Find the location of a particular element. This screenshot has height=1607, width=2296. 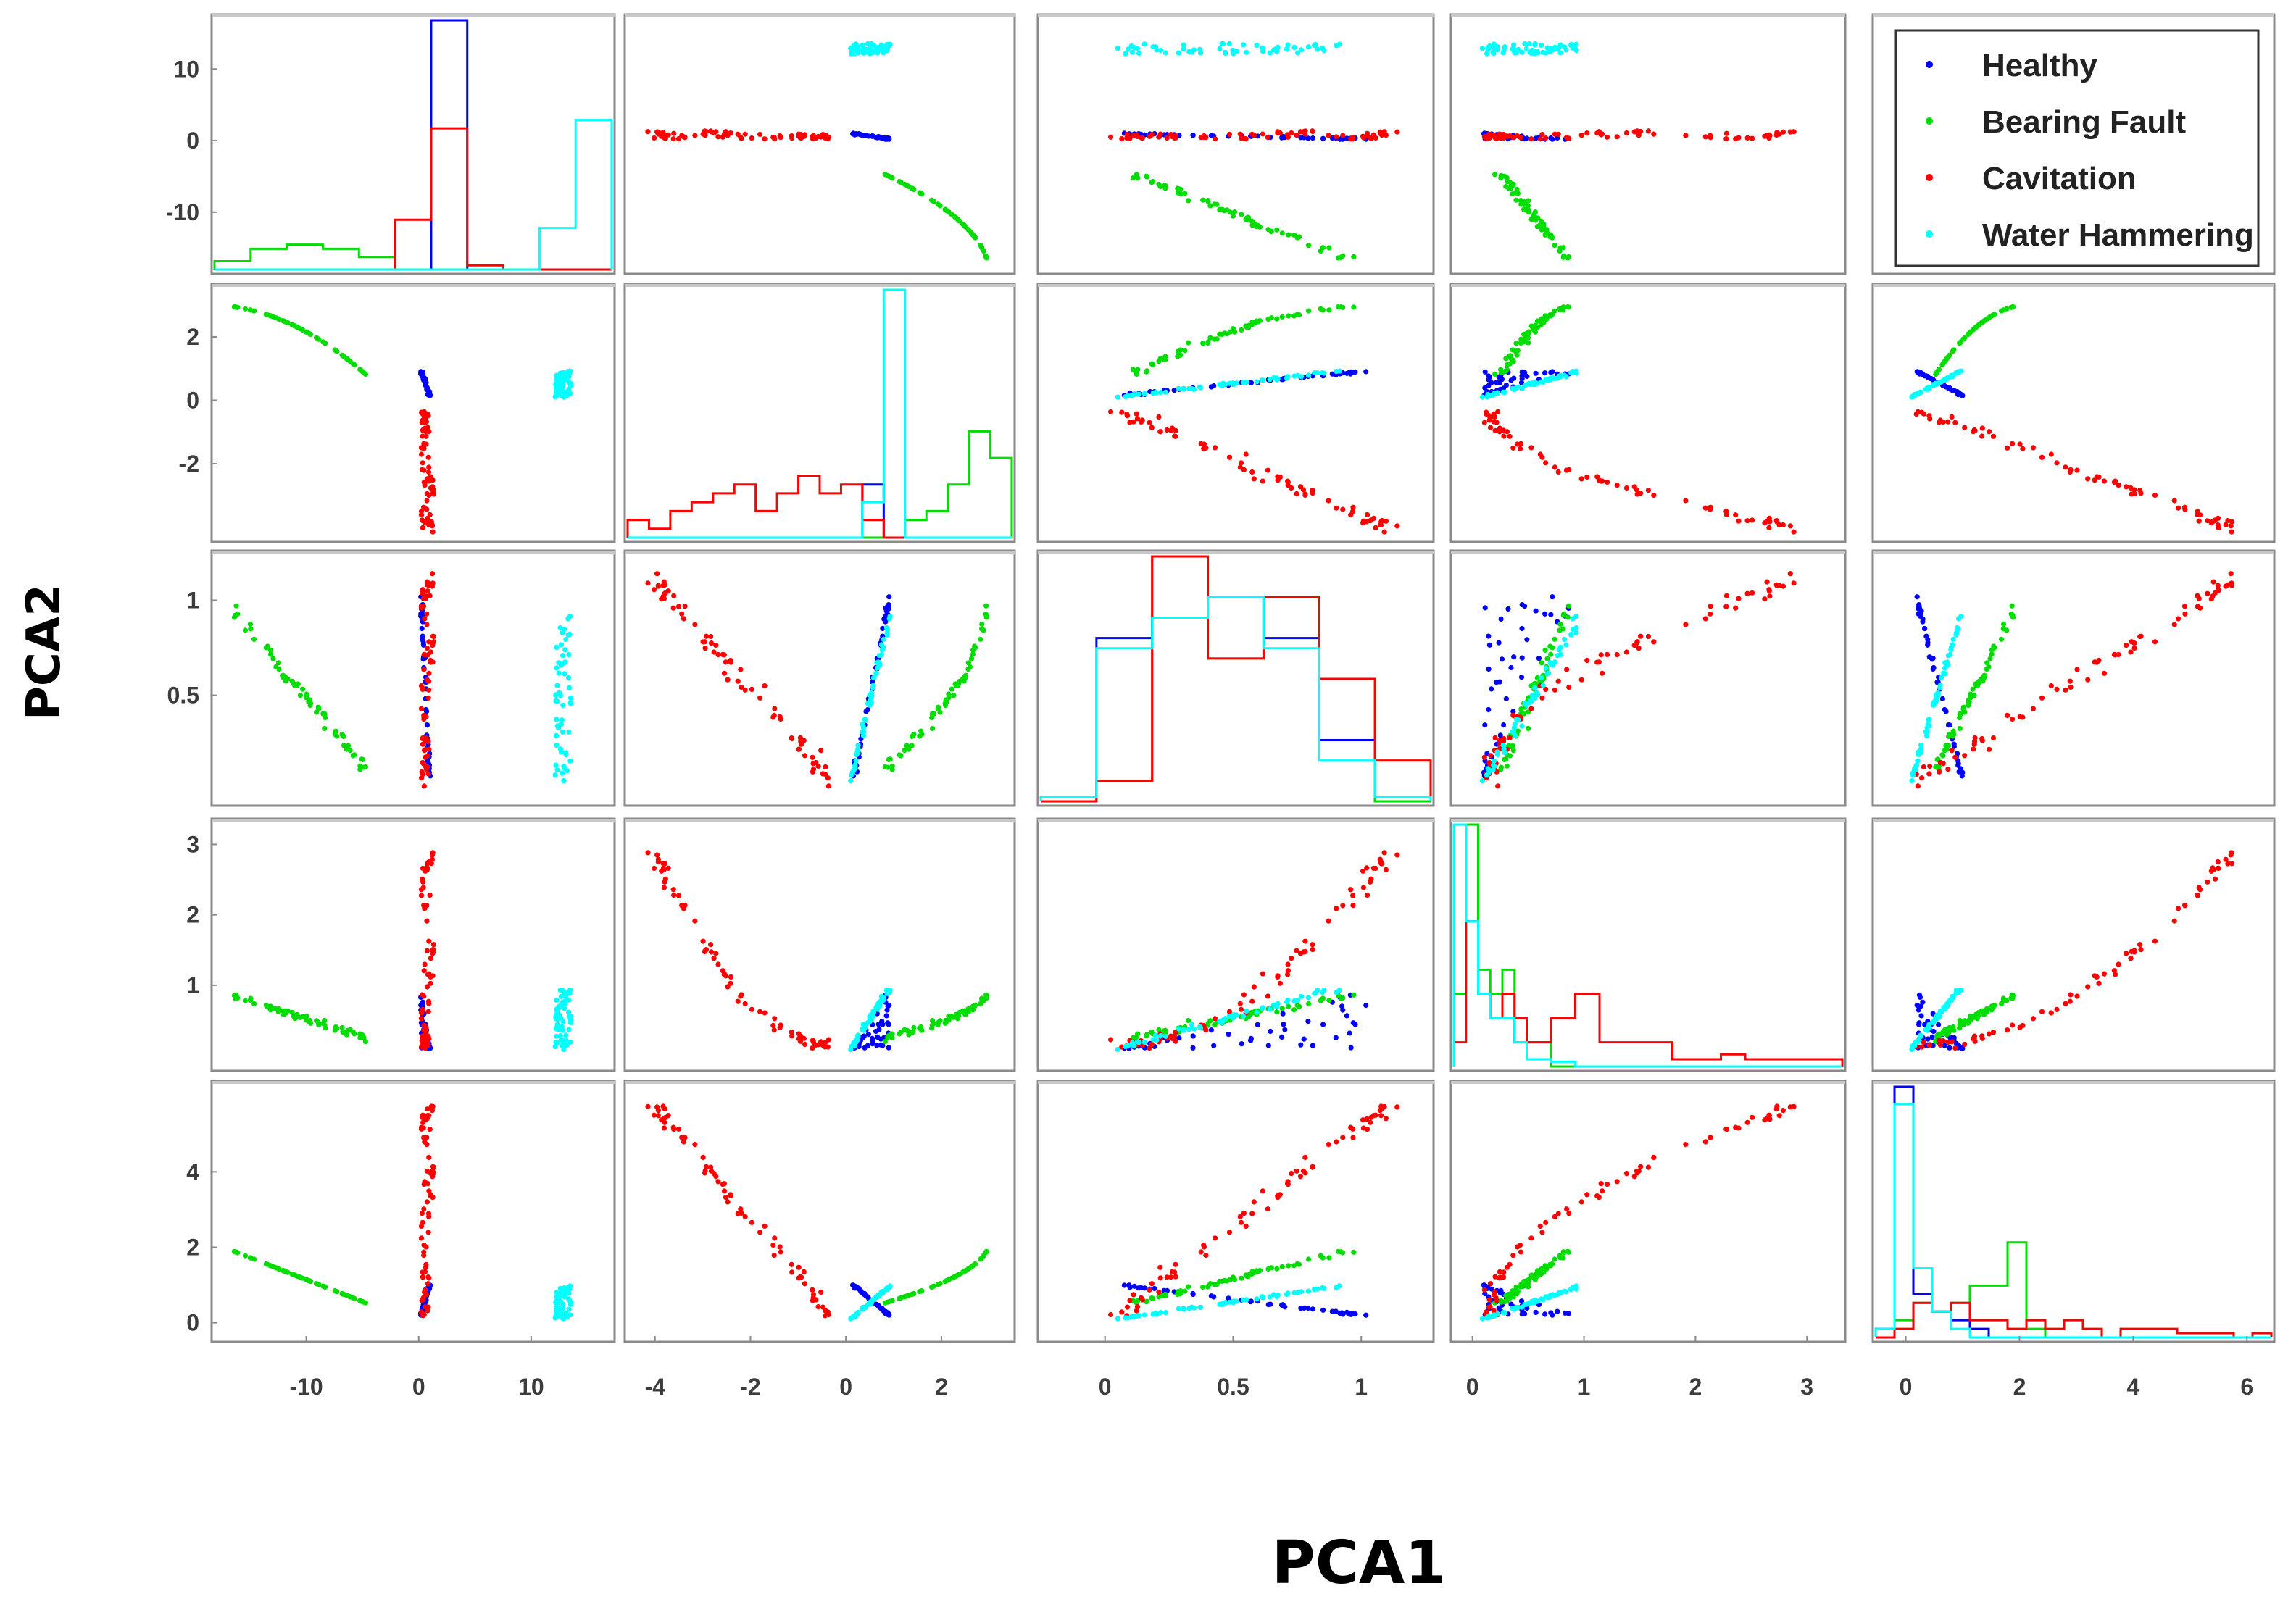

panel-r3-c1 is located at coordinates (819, 944).